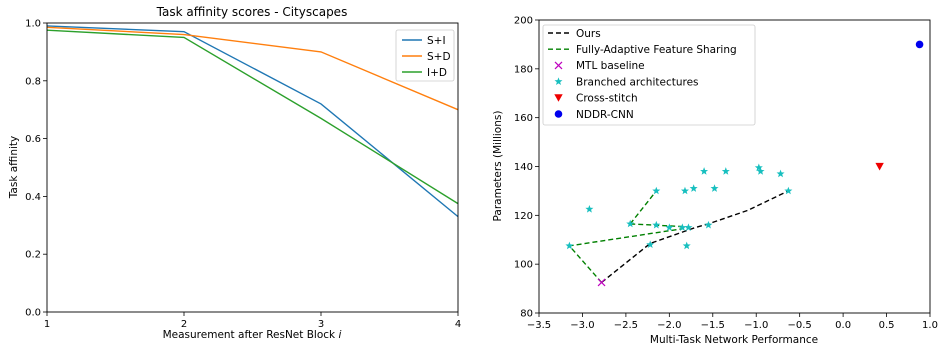 This screenshot has width=940, height=348. I want to click on mtl-baseline-point-0-stroke-b, so click(601, 282).